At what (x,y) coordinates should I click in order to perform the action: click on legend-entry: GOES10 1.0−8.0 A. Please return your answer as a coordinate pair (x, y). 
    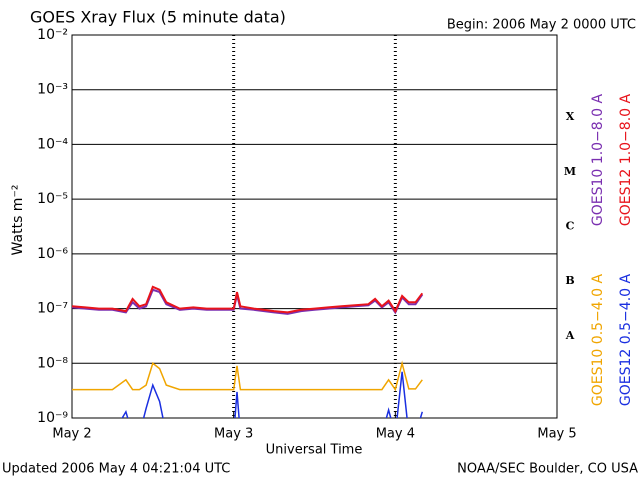
    Looking at the image, I should click on (598, 160).